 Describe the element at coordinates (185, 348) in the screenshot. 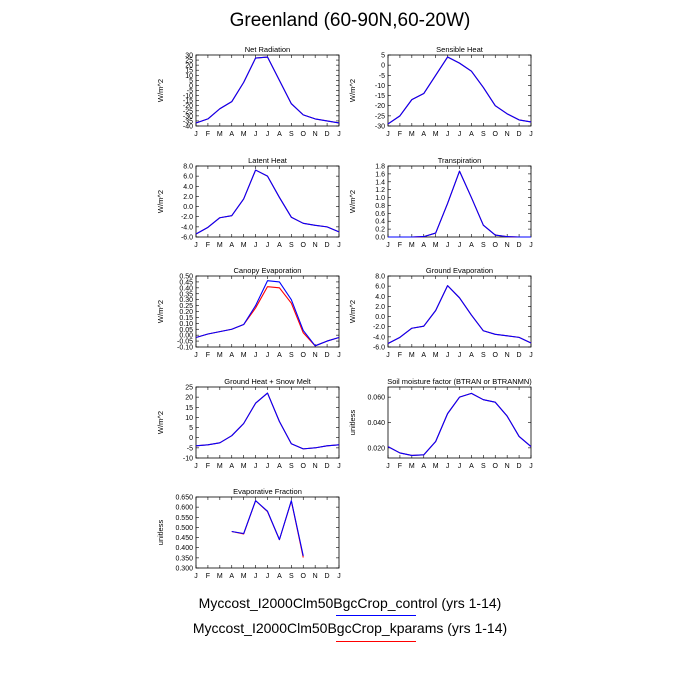

I see `y-tick-label: -0.10` at that location.